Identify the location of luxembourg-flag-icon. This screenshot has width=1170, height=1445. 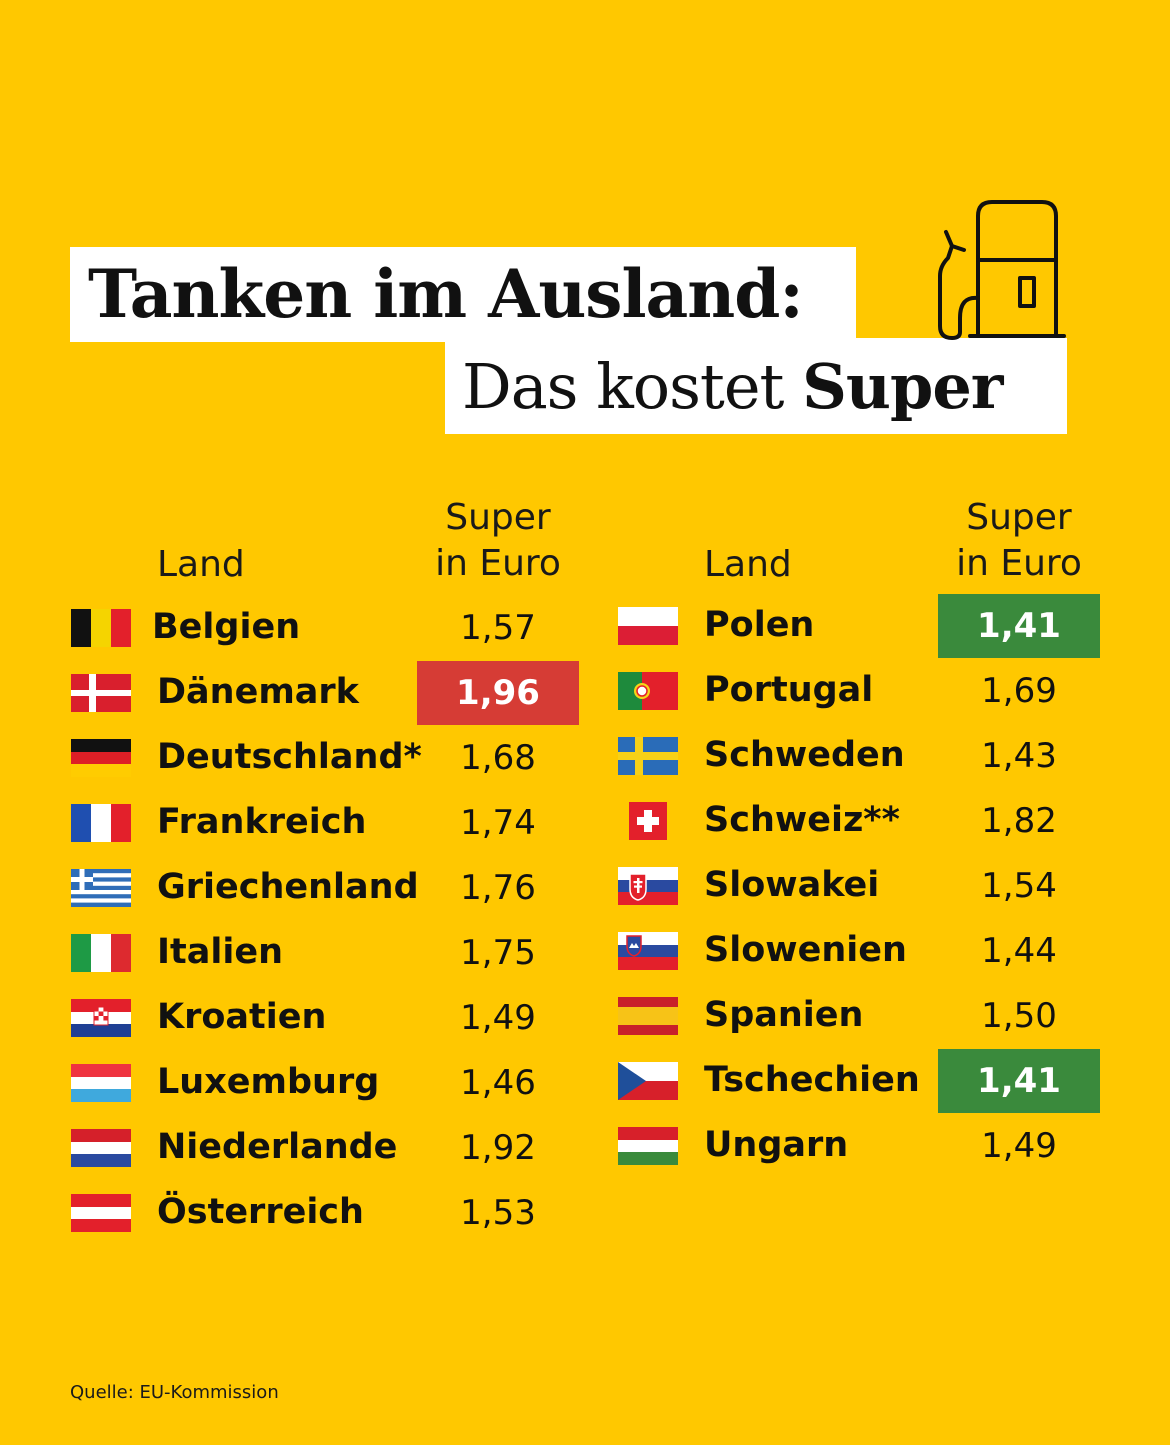
(101, 1083).